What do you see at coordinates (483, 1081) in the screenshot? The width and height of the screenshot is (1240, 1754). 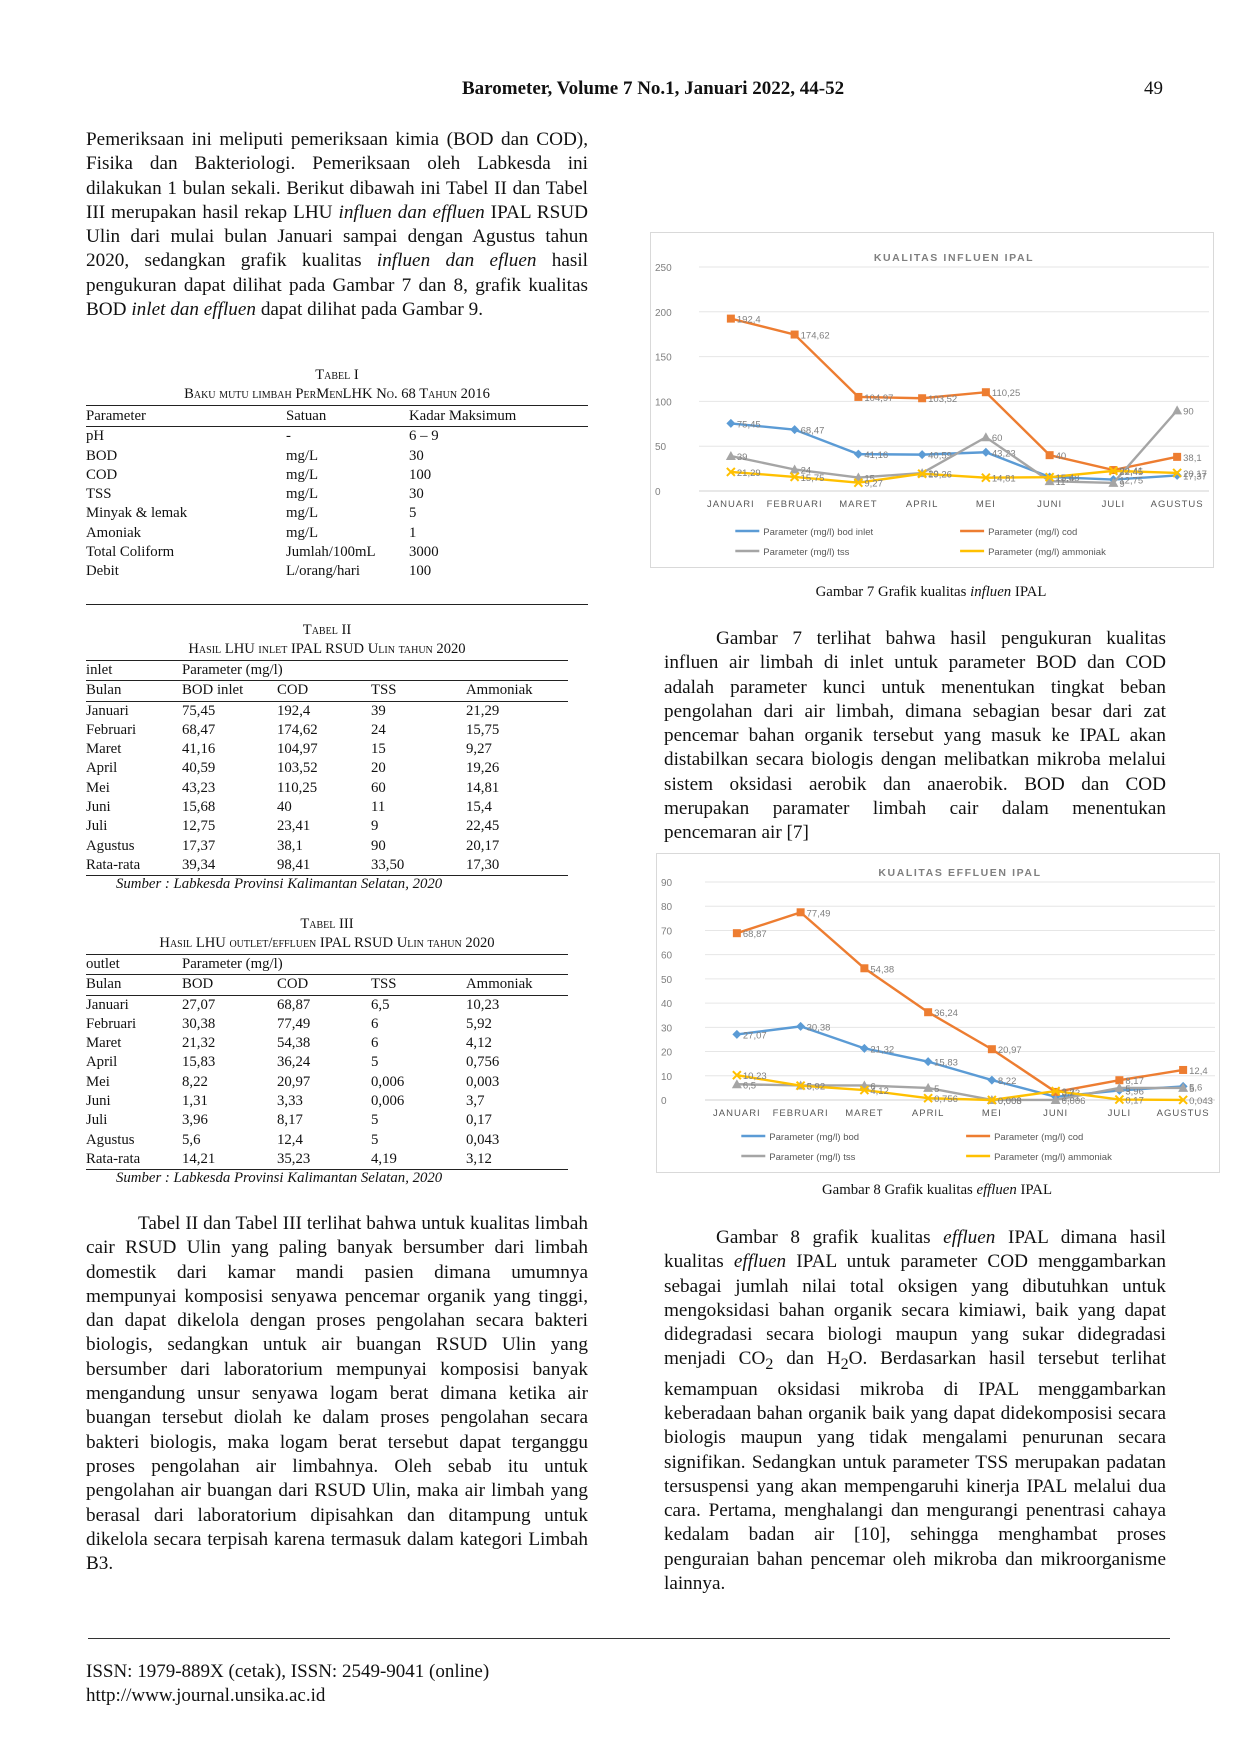 I see `table-cell: 0,003` at bounding box center [483, 1081].